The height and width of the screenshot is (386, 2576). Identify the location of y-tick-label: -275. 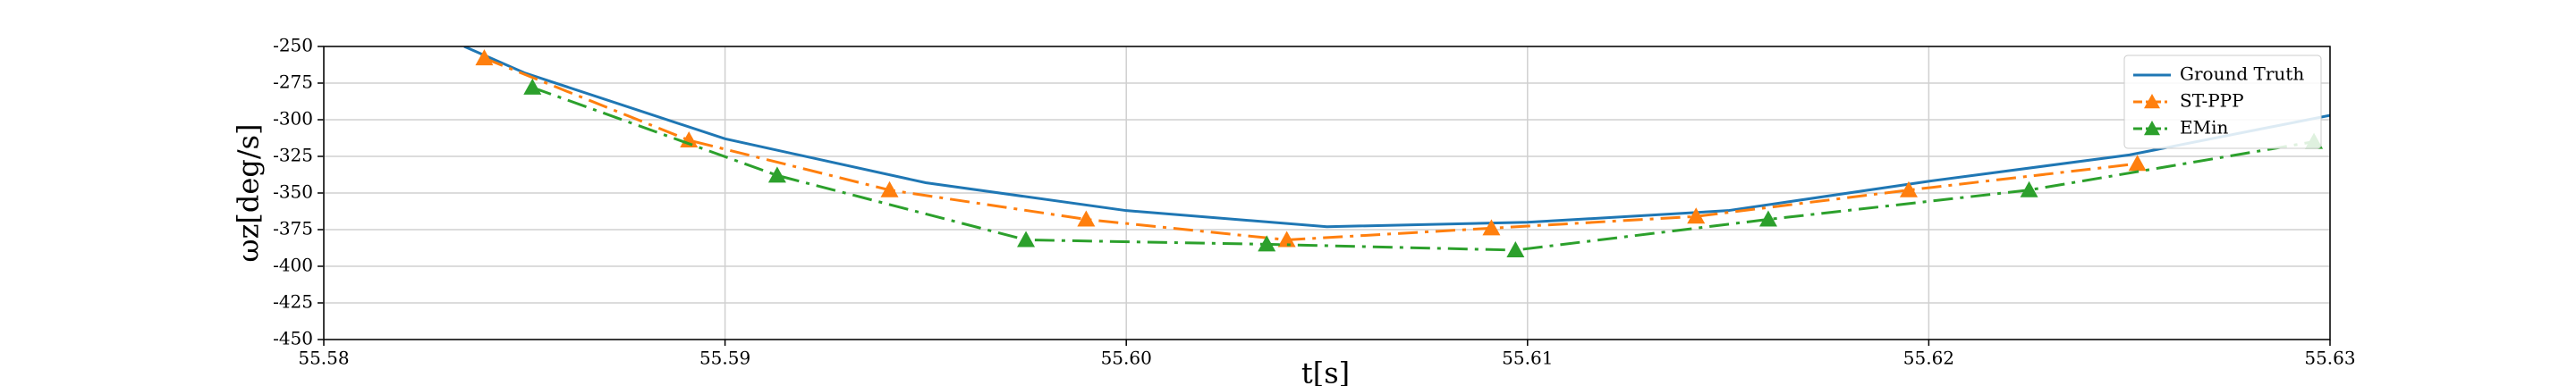
(293, 82).